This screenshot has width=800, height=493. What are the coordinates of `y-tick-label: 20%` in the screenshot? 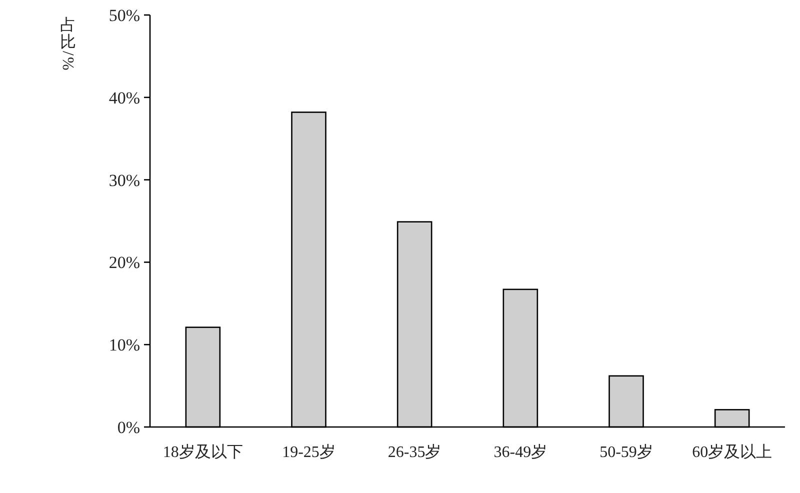 It's located at (124, 262).